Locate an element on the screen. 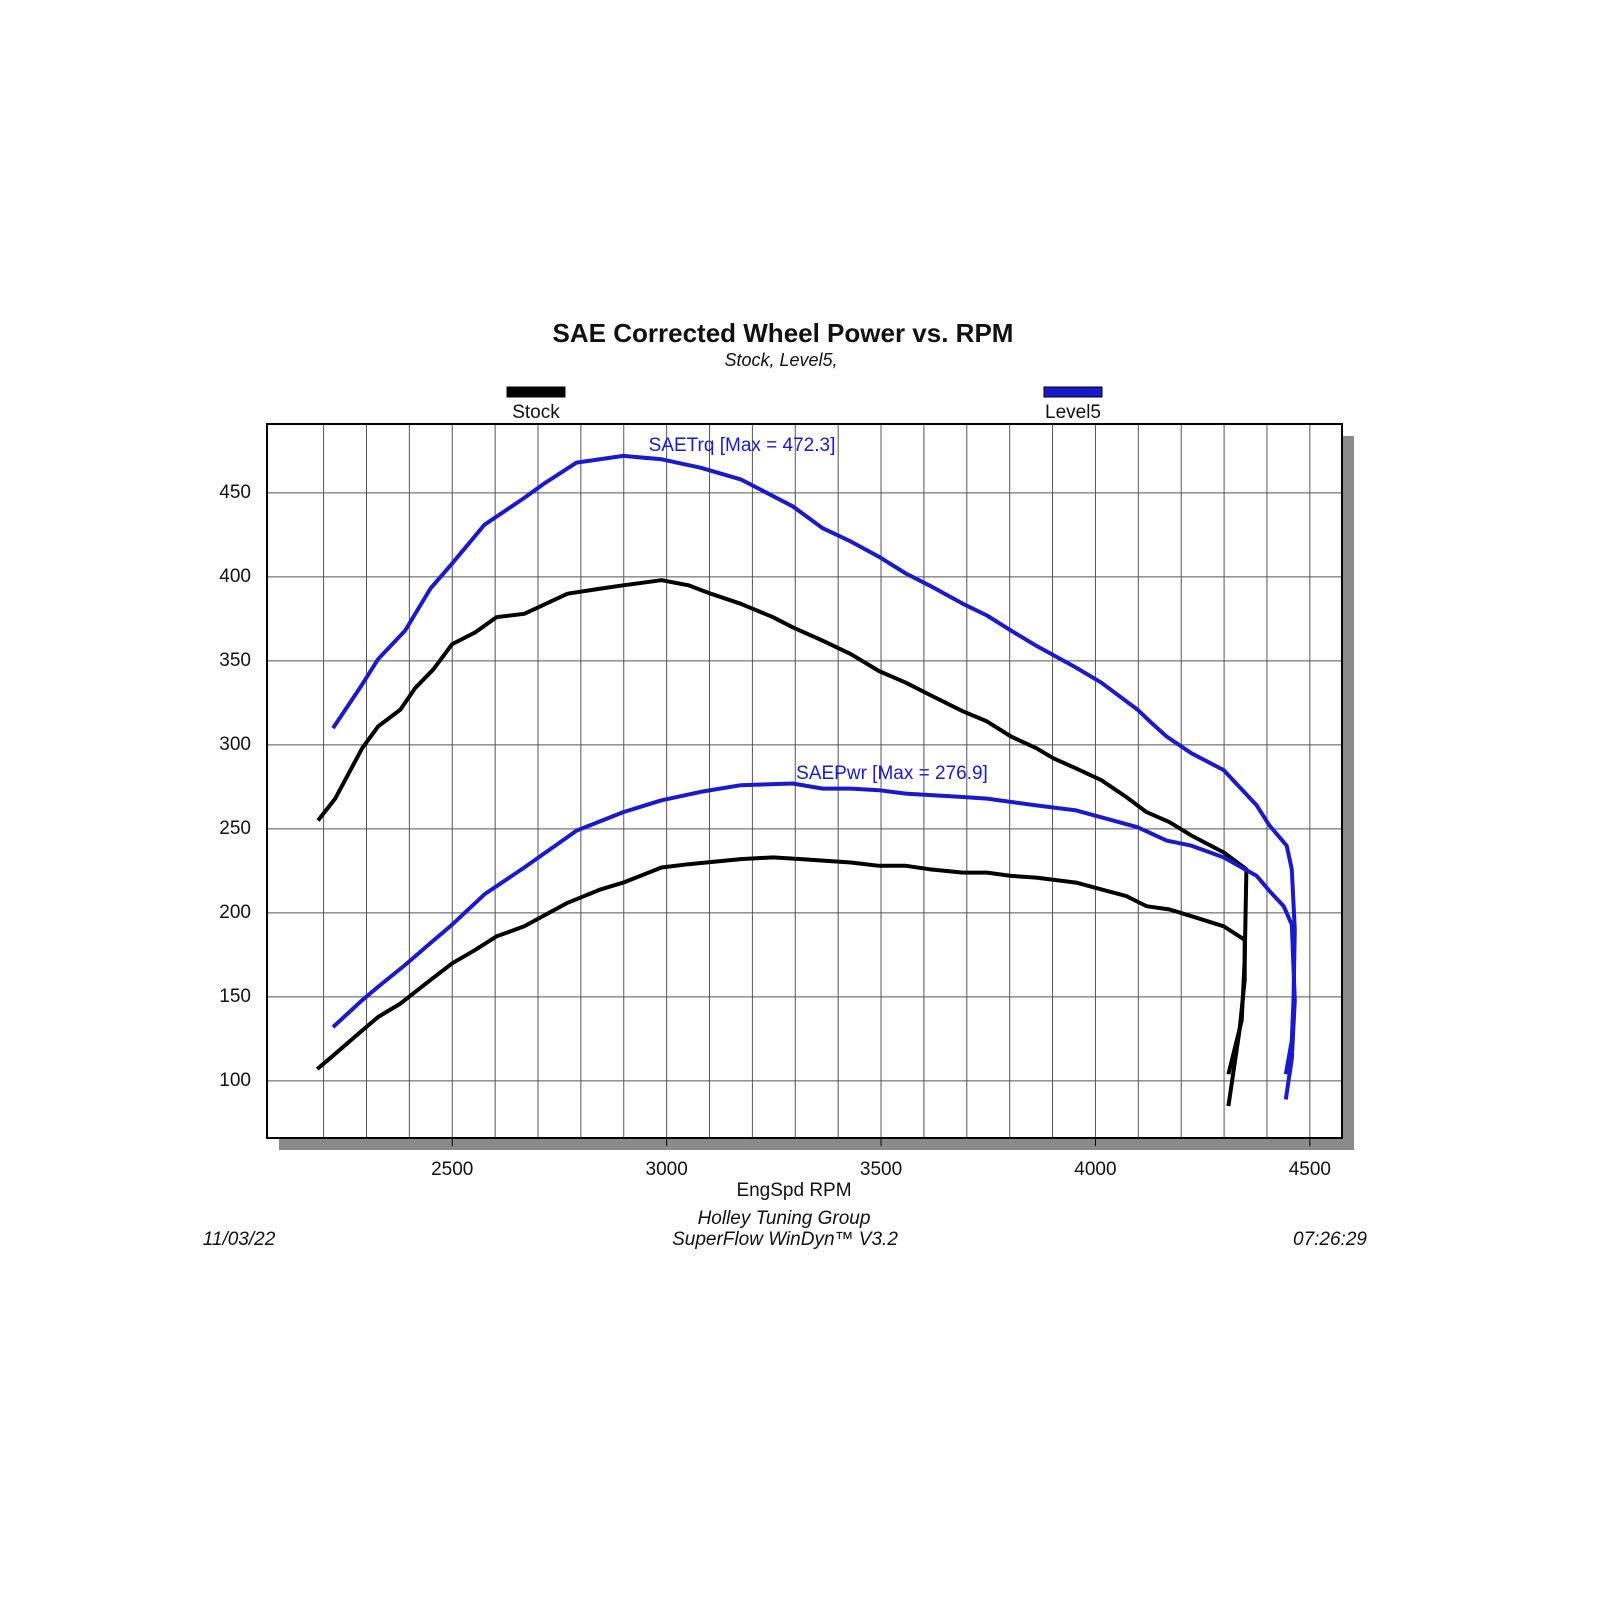 Image resolution: width=1600 pixels, height=1600 pixels. y-tick-label: 200 is located at coordinates (235, 912).